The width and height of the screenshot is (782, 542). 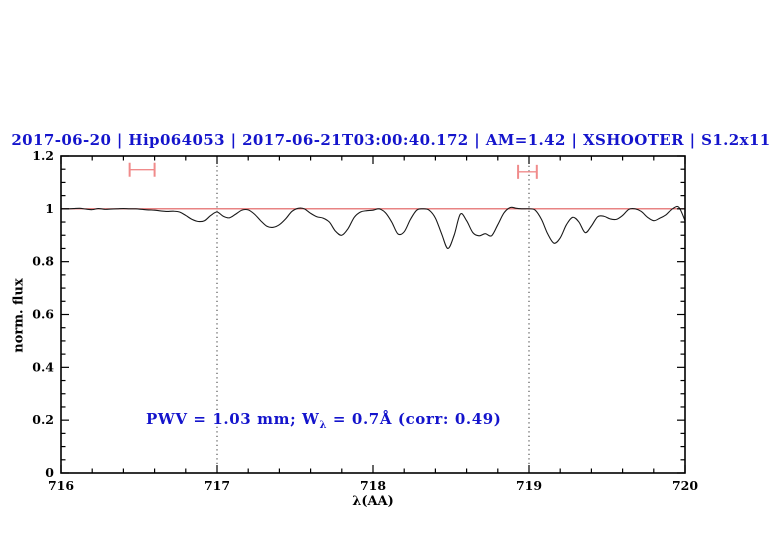 What do you see at coordinates (43, 155) in the screenshot?
I see `y-tick-label: 1.2` at bounding box center [43, 155].